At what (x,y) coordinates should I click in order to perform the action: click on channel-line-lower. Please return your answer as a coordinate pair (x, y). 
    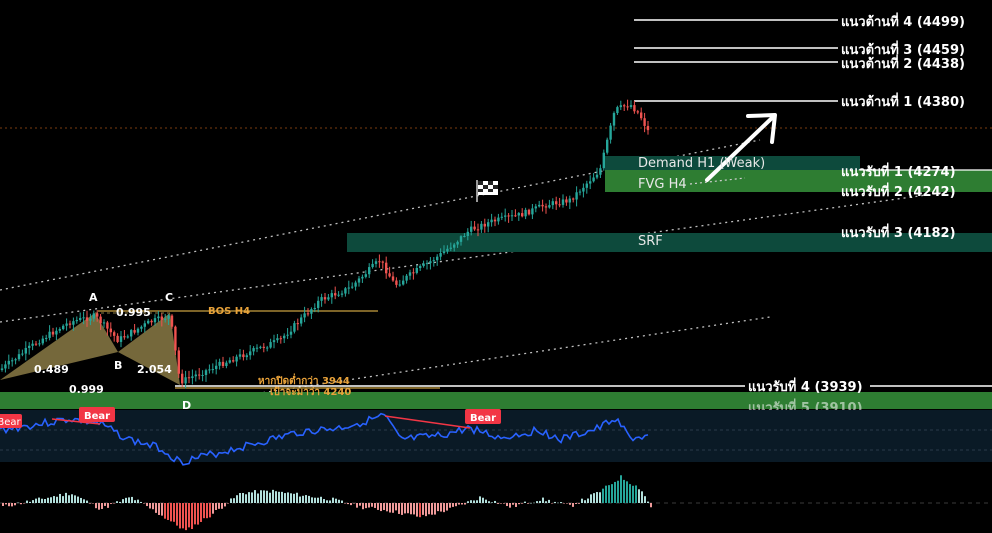
    Looking at the image, I should click on (475, 361).